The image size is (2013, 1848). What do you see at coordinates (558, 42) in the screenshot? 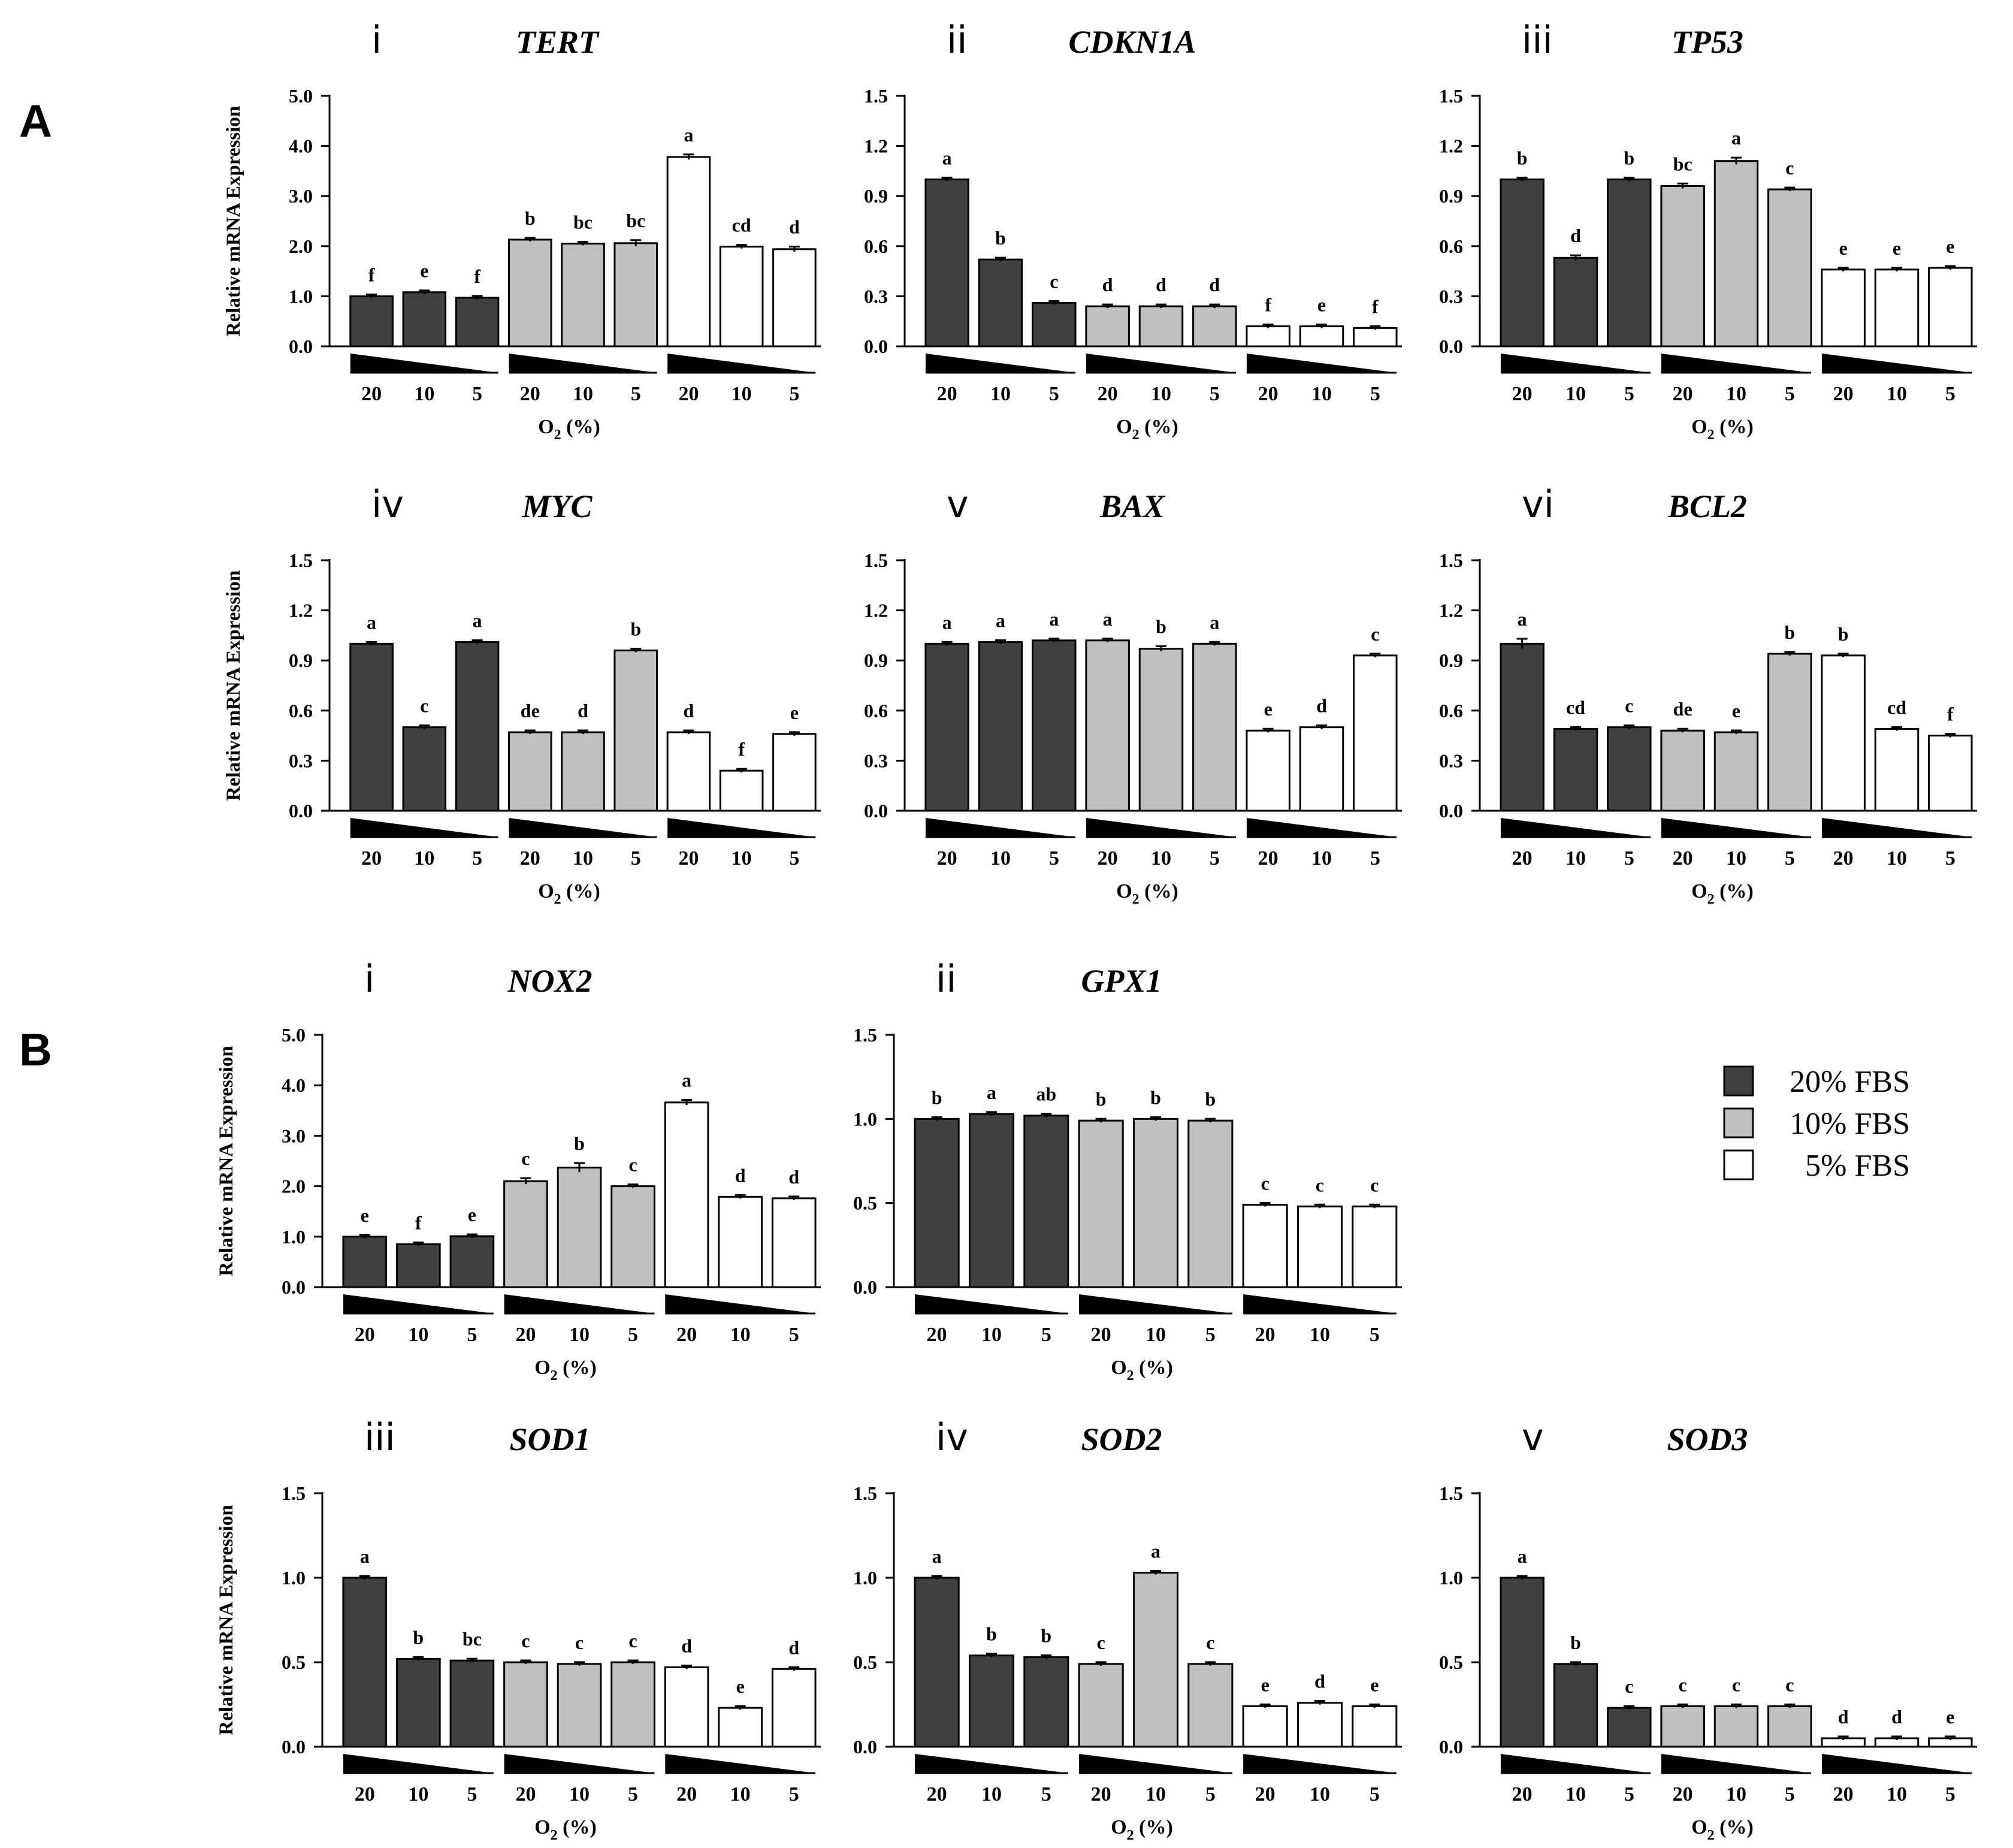
I see `chart-title: TERT` at bounding box center [558, 42].